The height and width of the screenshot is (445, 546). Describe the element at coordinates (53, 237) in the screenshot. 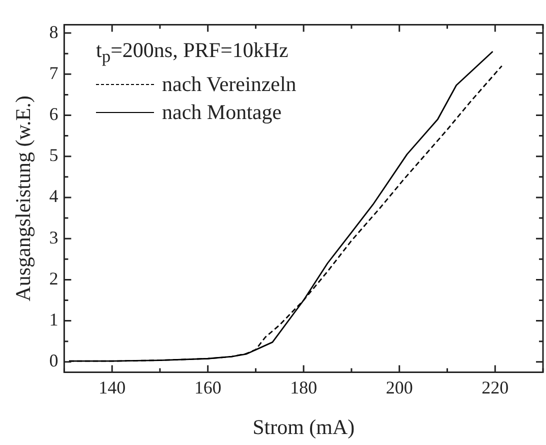

I see `y-tick-label: 3` at that location.